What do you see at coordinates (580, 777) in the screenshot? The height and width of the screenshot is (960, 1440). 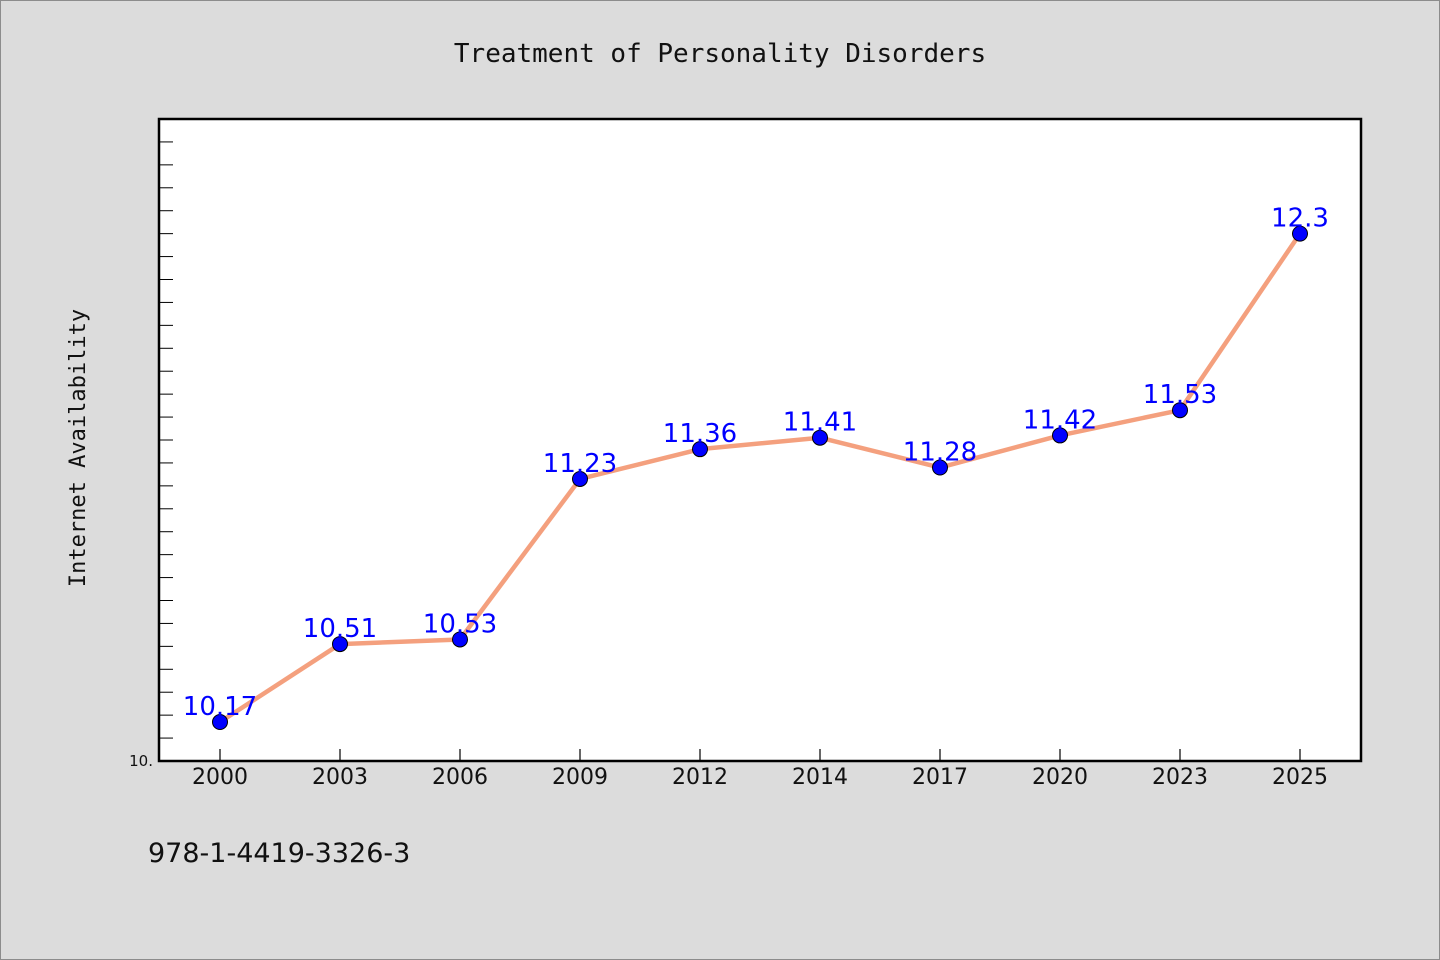 I see `x-tick-label: 2009` at bounding box center [580, 777].